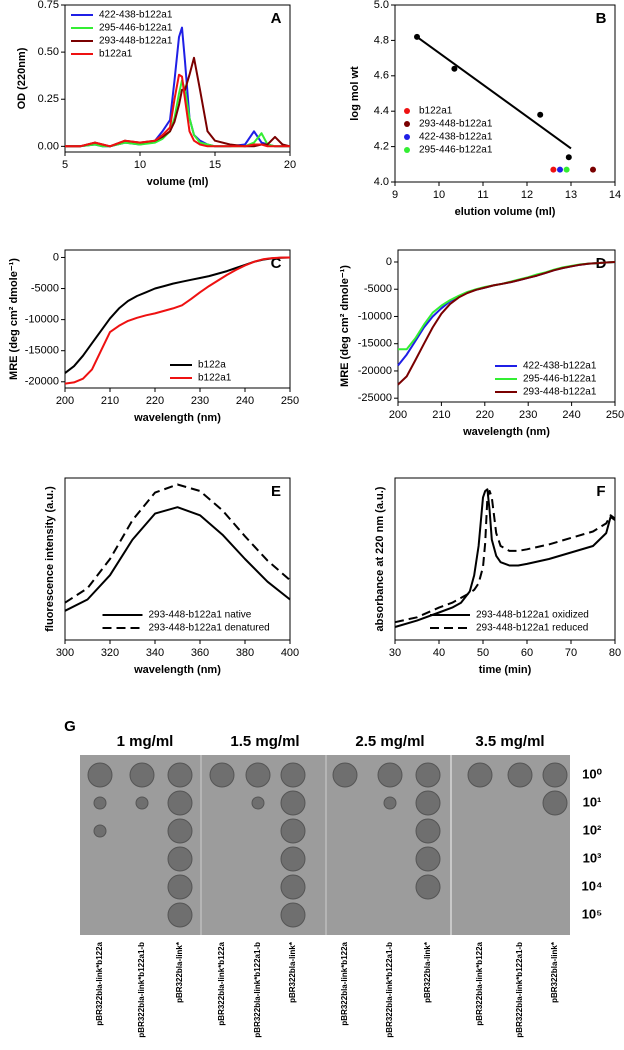 The image size is (624, 1050). What do you see at coordinates (592, 829) in the screenshot?
I see `dilution-label: 10²` at bounding box center [592, 829].